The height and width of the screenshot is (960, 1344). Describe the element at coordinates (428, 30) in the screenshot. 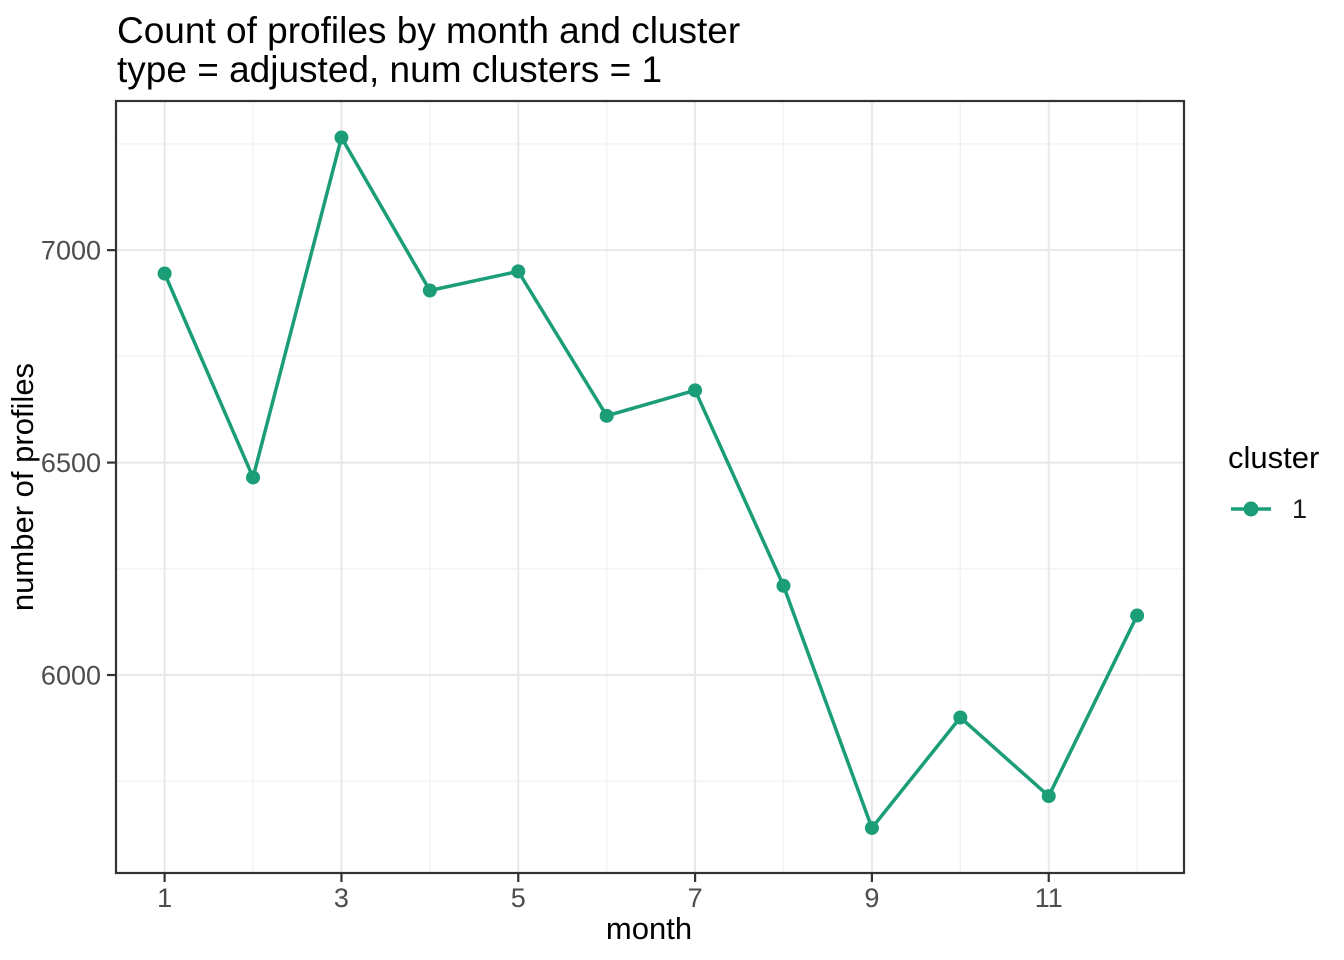

I see `plot-title: Count of profiles by month and cluster` at that location.